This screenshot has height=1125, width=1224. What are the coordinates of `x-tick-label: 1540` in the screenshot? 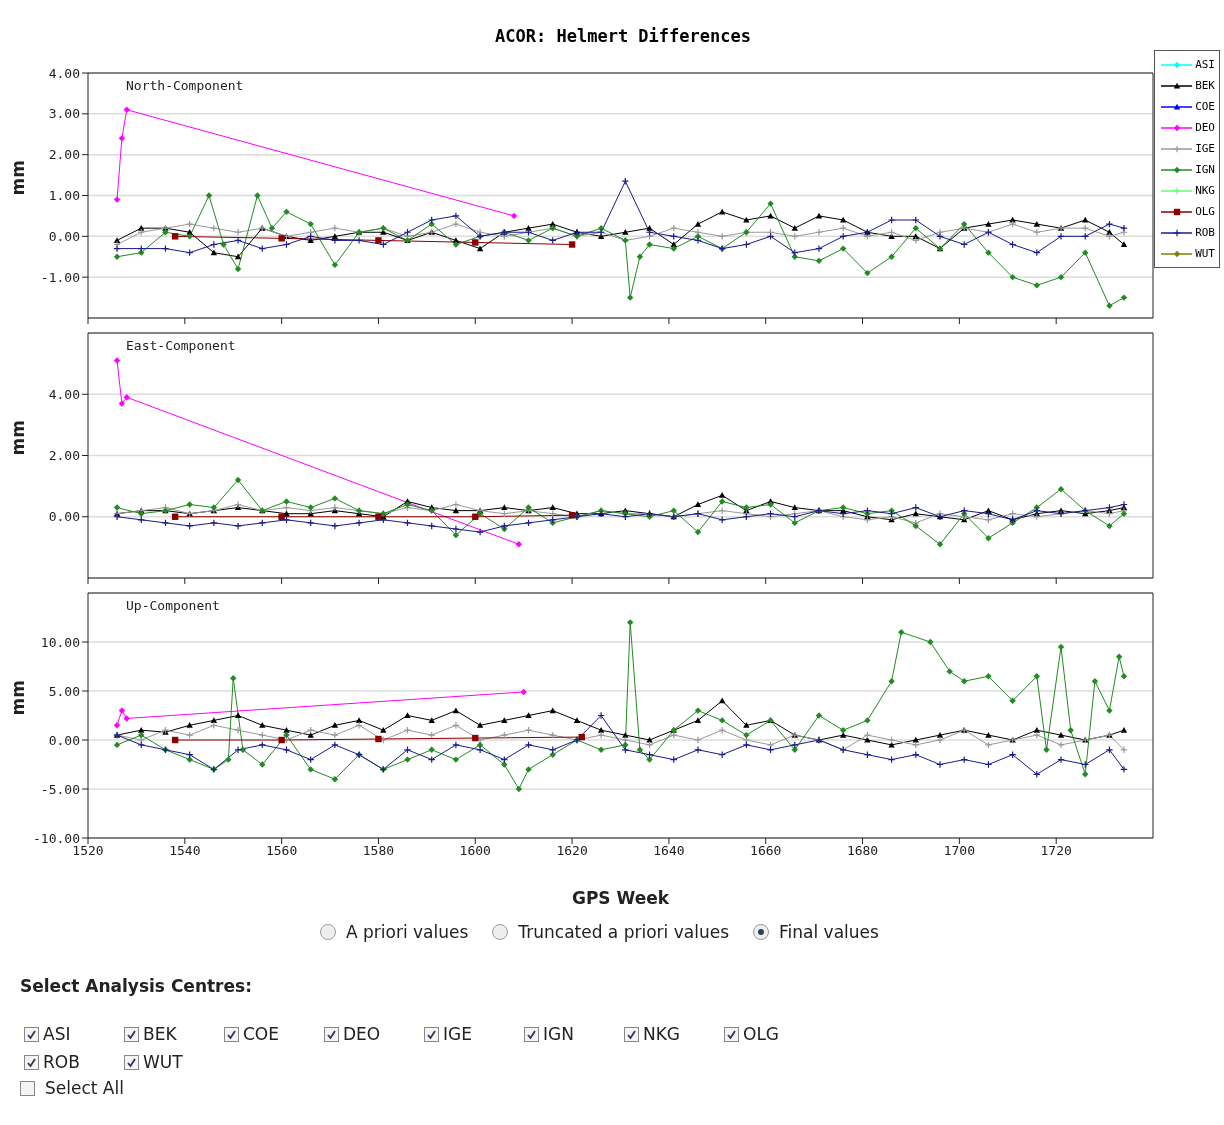 It's located at (185, 851).